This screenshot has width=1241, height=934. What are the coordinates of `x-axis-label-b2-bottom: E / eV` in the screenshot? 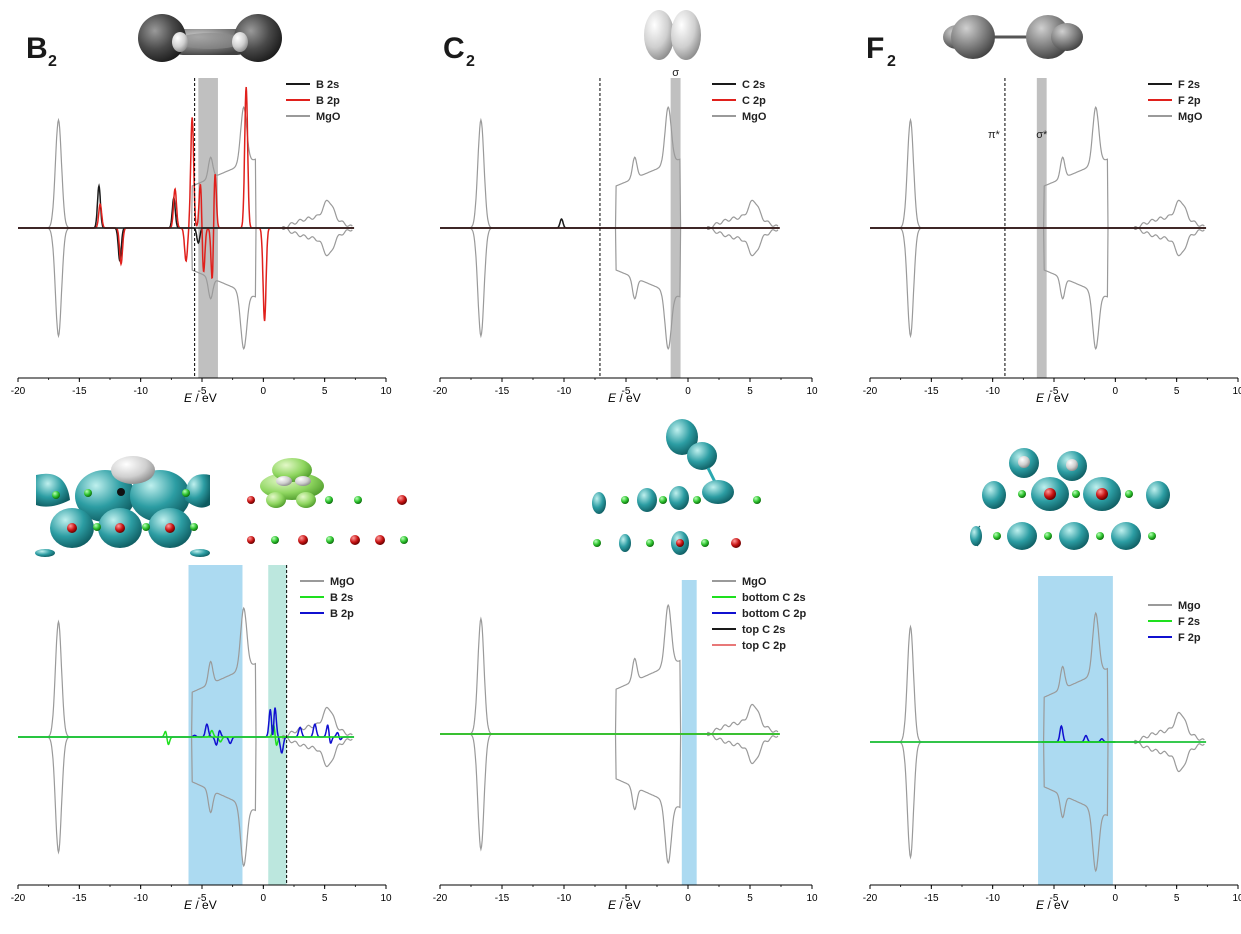 It's located at (200, 905).